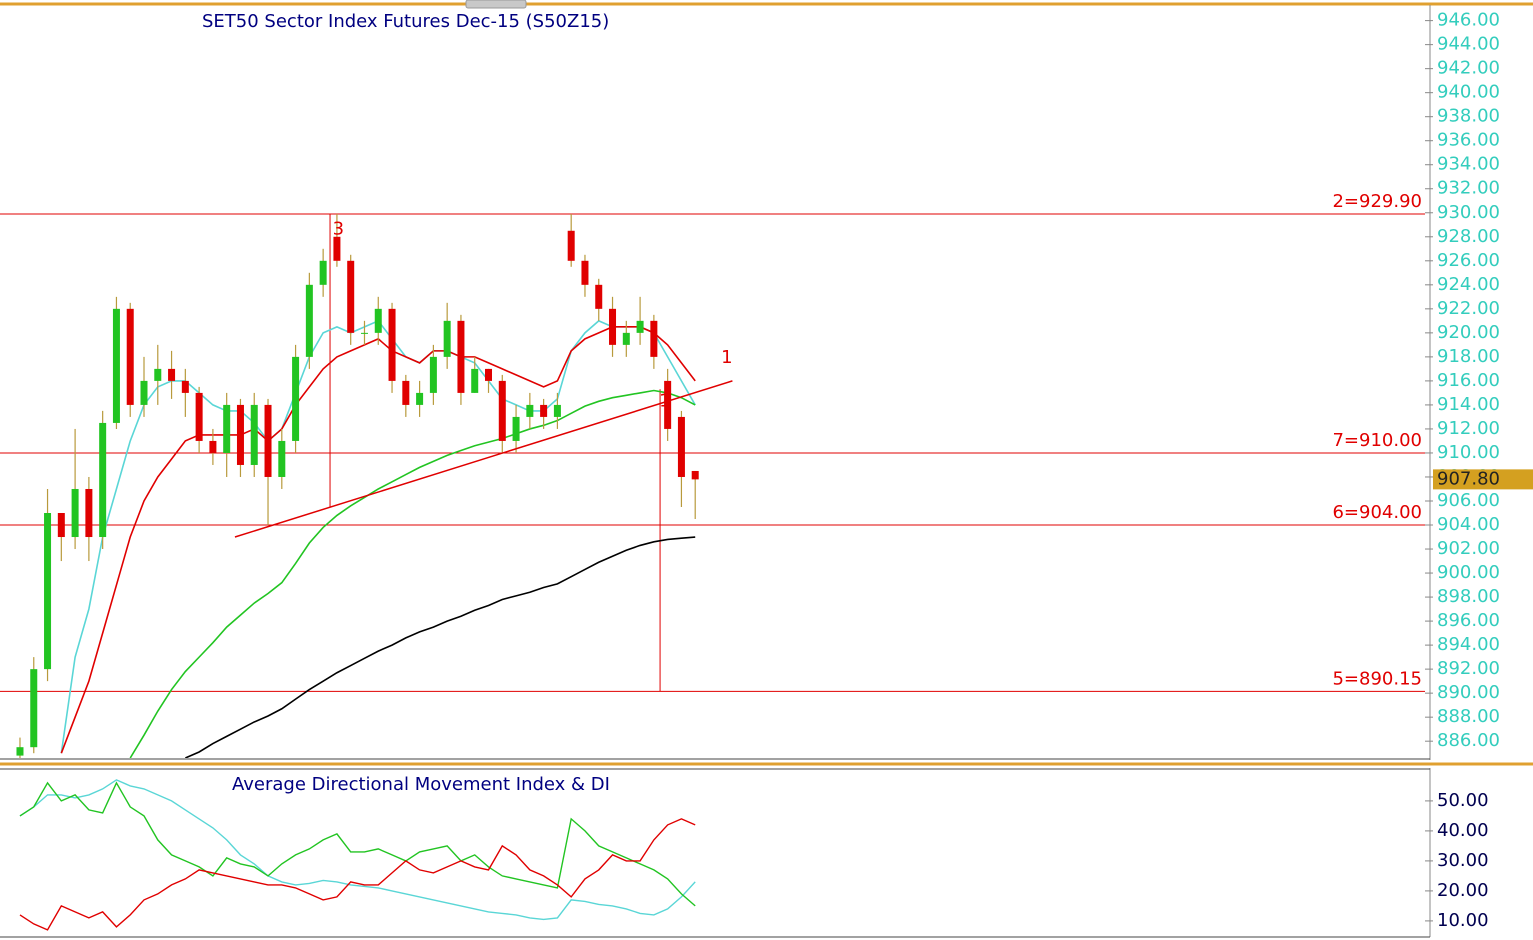 This screenshot has width=1533, height=940. I want to click on y-tick-label: 896.00, so click(1468, 620).